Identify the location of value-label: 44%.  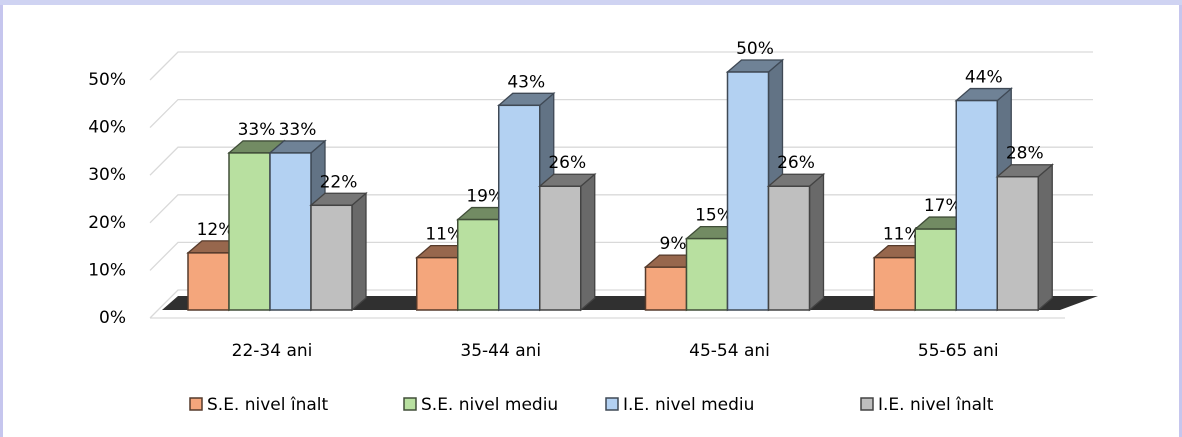
(984, 78).